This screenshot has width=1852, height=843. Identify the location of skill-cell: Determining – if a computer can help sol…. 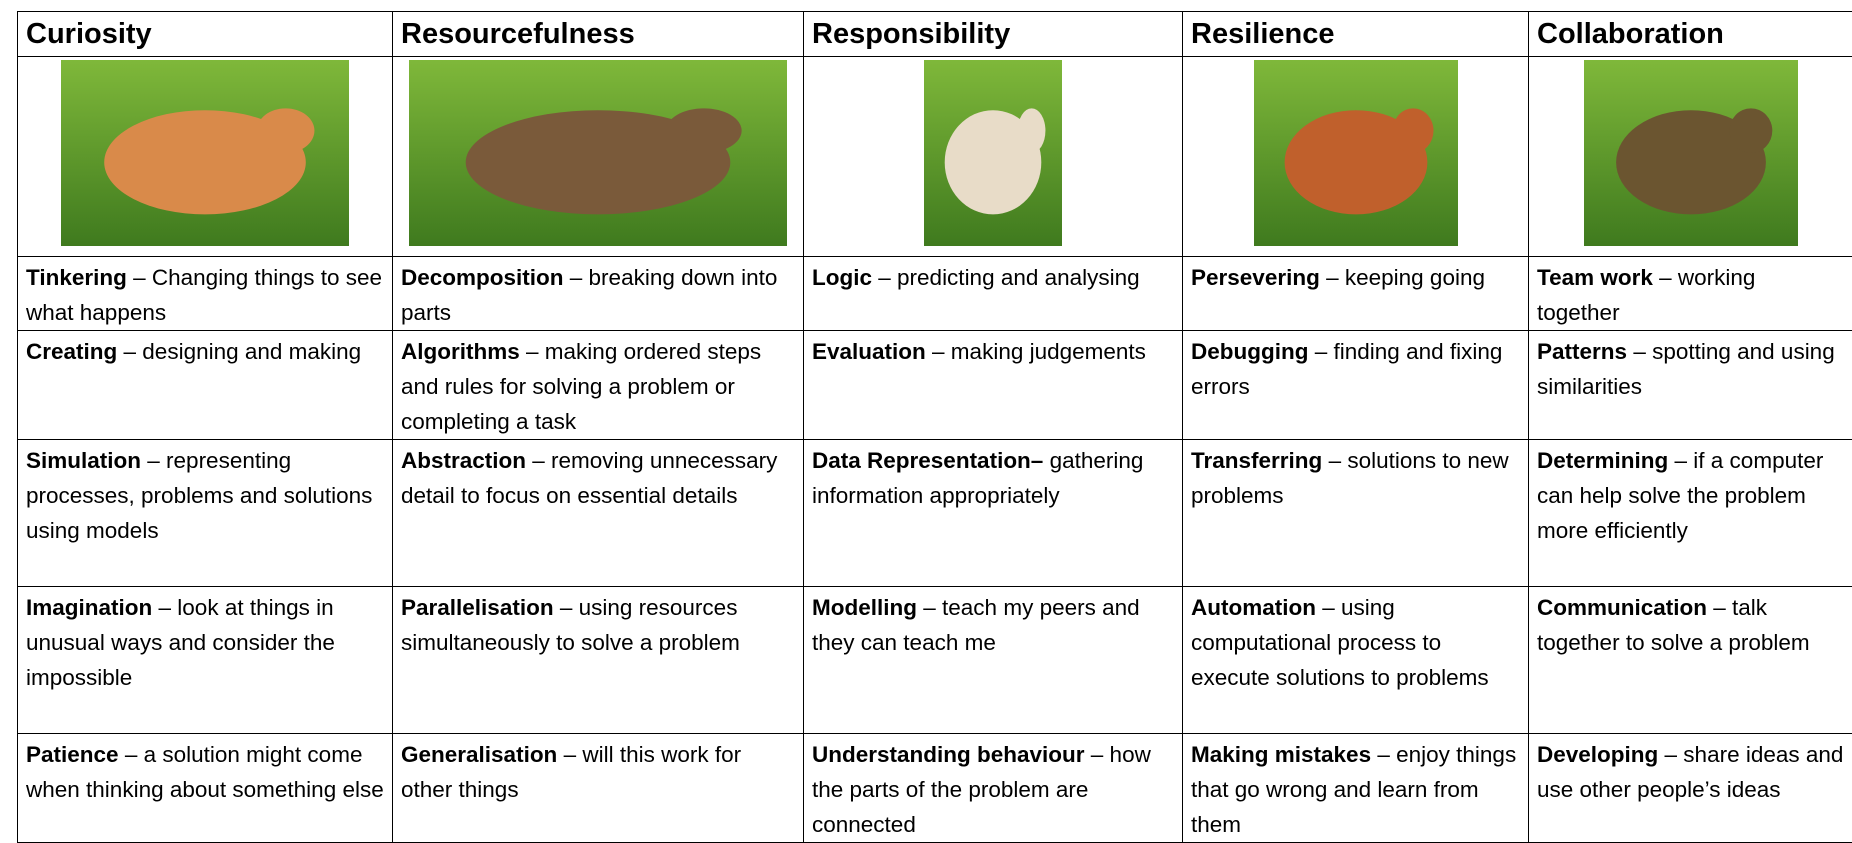
(1690, 513).